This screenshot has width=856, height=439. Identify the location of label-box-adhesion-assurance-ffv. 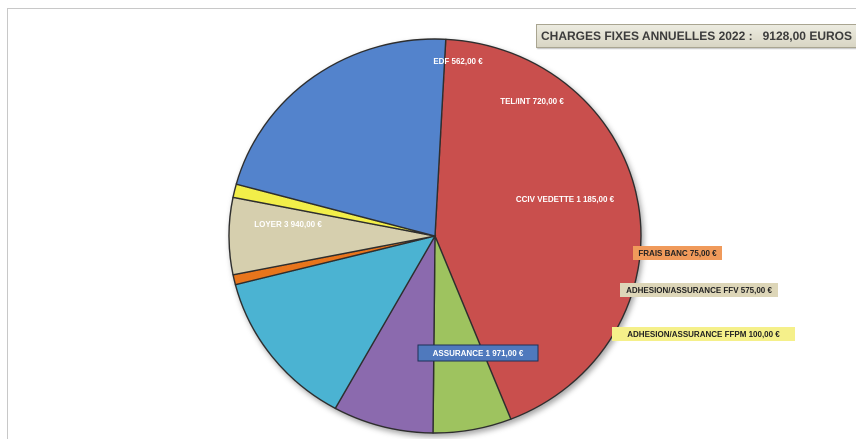
(699, 290).